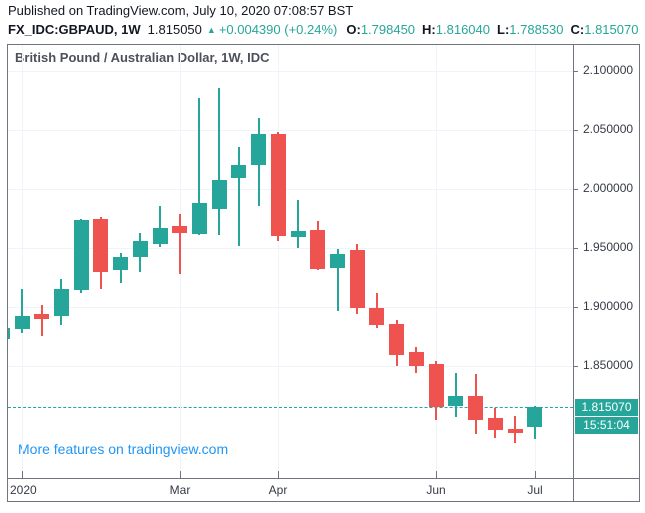  I want to click on ohlc-low-value: 1.788530, so click(536, 29).